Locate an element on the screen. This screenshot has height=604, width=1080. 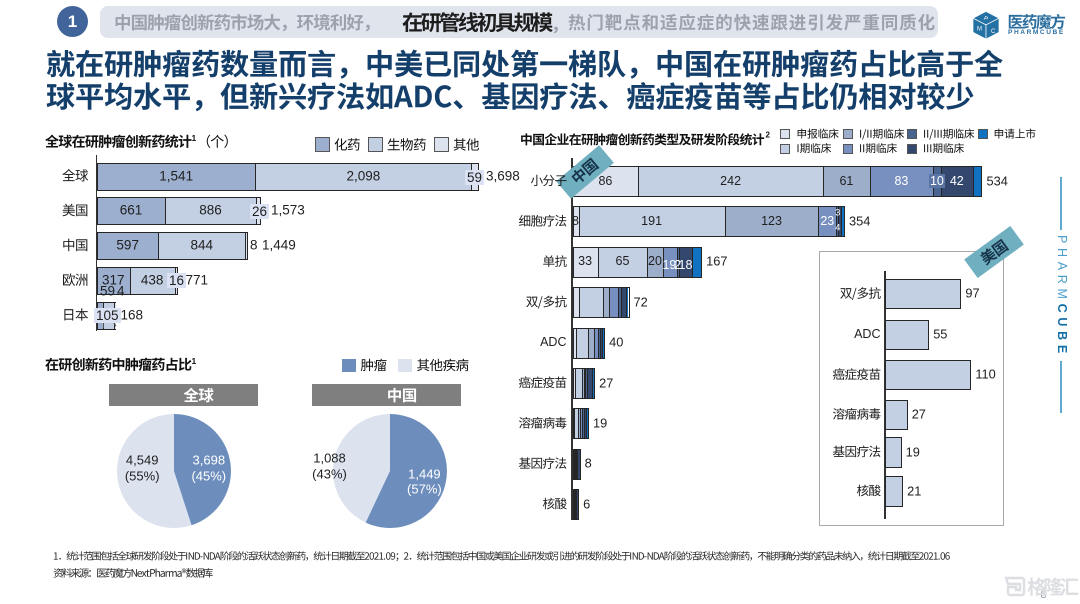
svg-text: M is located at coordinates (979, 30).